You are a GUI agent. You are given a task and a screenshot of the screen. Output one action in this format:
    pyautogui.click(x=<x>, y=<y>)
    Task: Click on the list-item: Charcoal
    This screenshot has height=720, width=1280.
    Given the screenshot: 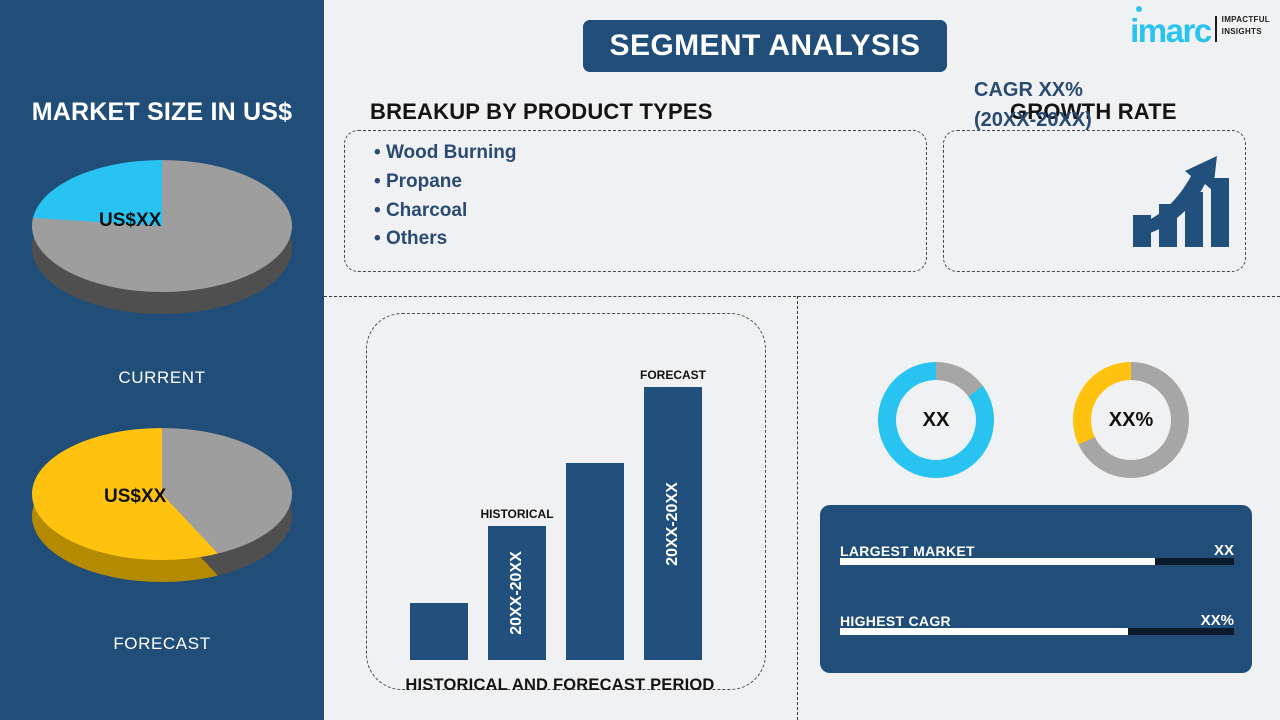 What is the action you would take?
    pyautogui.click(x=445, y=211)
    